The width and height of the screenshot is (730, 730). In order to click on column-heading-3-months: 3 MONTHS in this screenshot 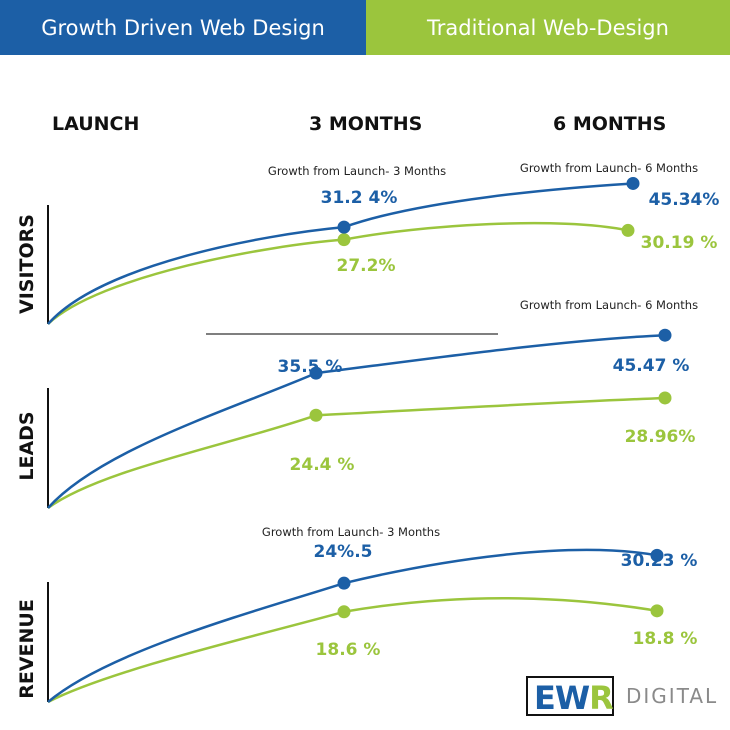, I will do `click(366, 124)`.